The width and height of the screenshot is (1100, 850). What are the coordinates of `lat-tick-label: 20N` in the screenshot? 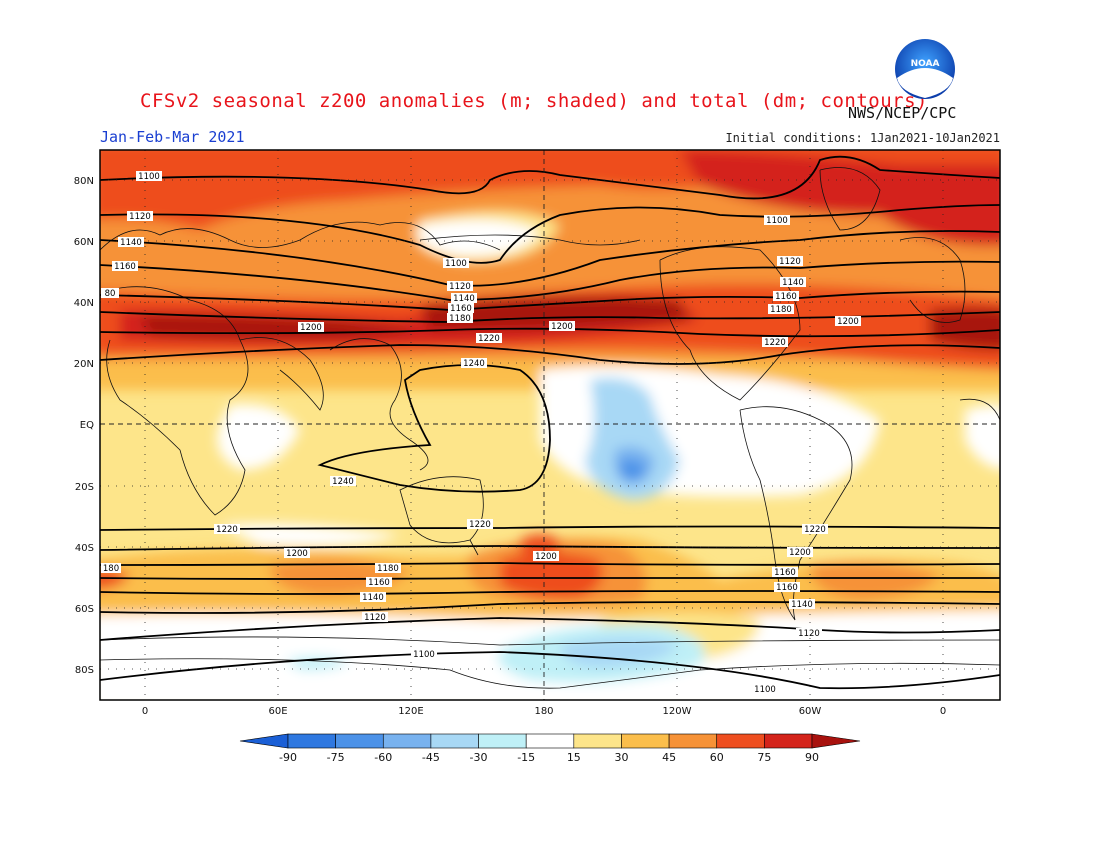 It's located at (84, 364).